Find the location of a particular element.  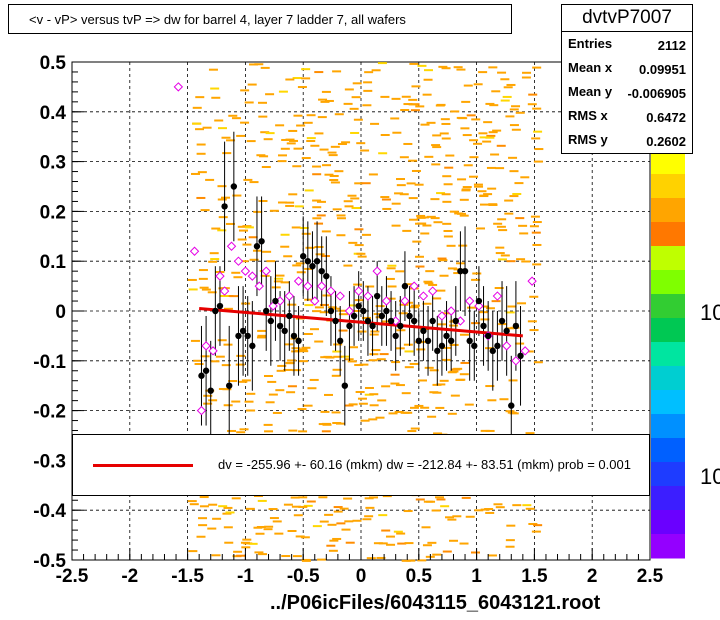

x-tick-label: -0.5 is located at coordinates (303, 576).